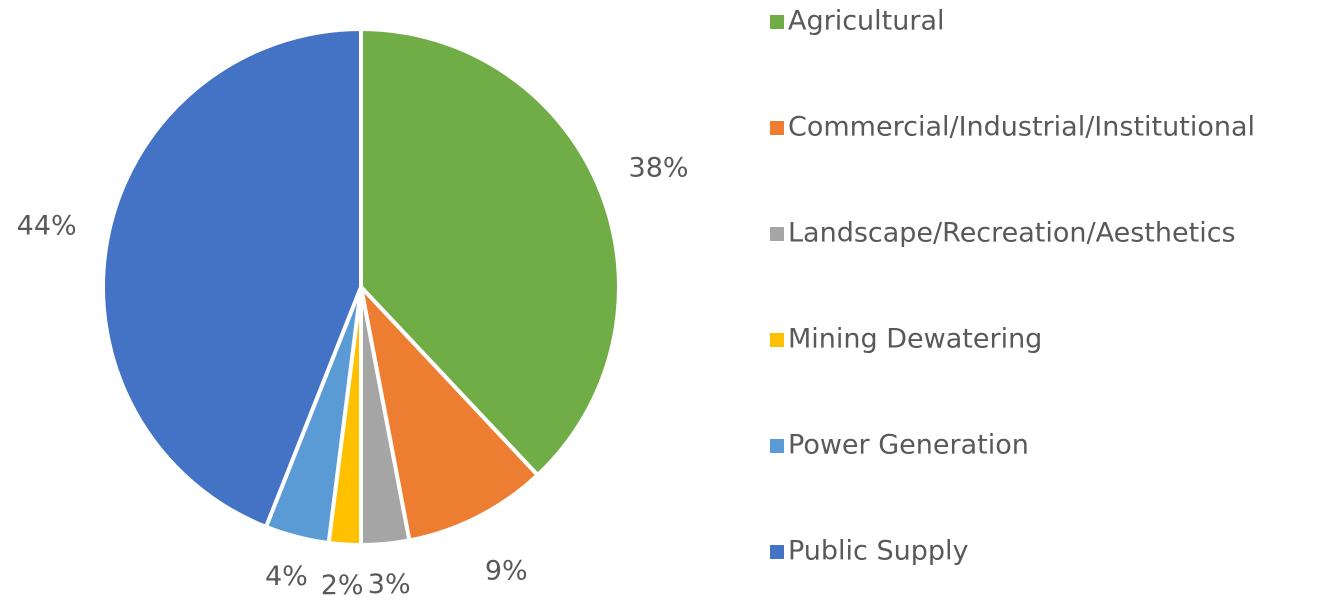  I want to click on data-label: 9%, so click(506, 571).